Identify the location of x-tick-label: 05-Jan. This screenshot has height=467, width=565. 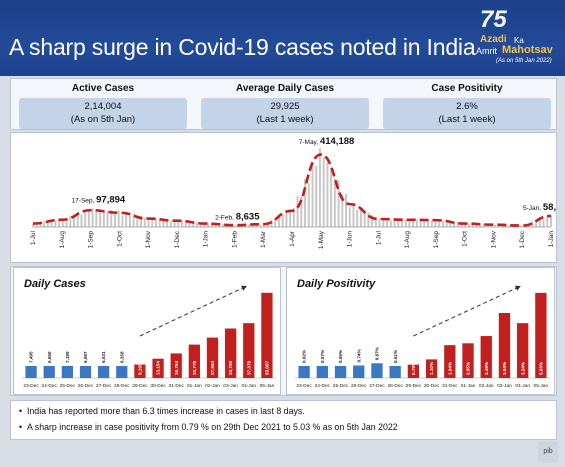
(267, 386).